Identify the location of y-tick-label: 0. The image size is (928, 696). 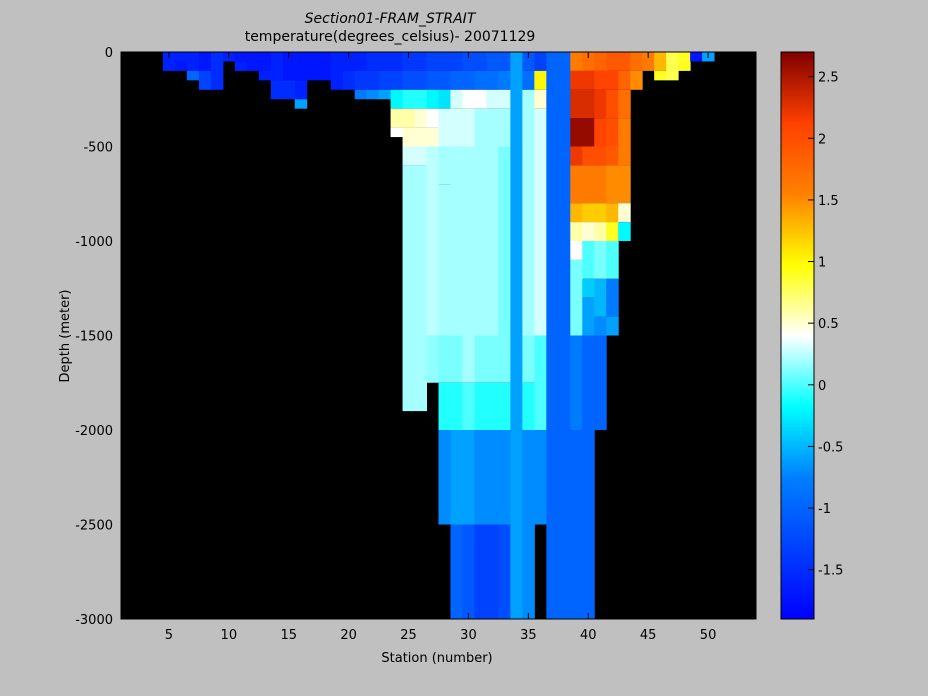
(109, 53).